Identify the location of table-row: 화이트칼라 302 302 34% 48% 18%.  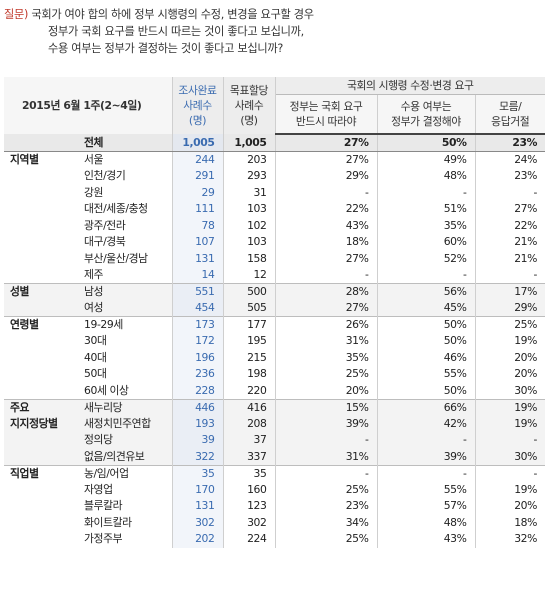
(274, 522).